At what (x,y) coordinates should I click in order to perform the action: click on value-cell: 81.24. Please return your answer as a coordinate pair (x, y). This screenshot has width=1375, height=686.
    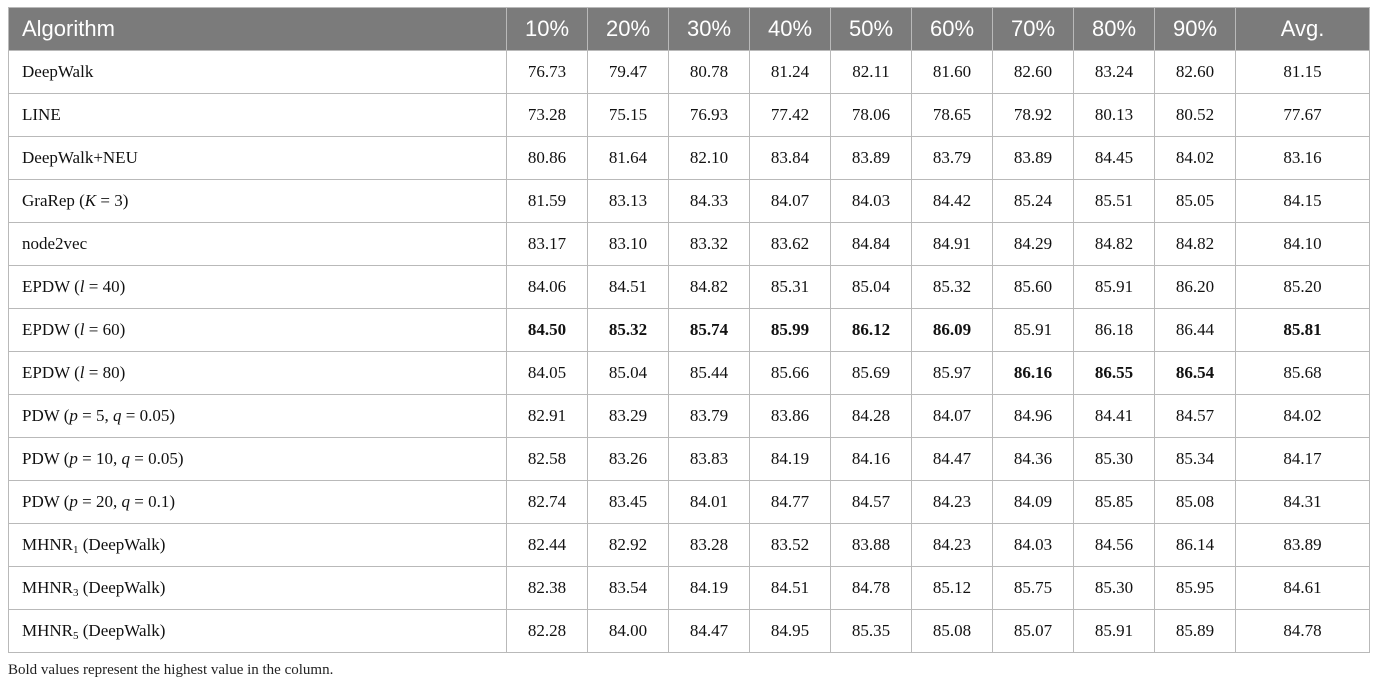
    Looking at the image, I should click on (790, 72).